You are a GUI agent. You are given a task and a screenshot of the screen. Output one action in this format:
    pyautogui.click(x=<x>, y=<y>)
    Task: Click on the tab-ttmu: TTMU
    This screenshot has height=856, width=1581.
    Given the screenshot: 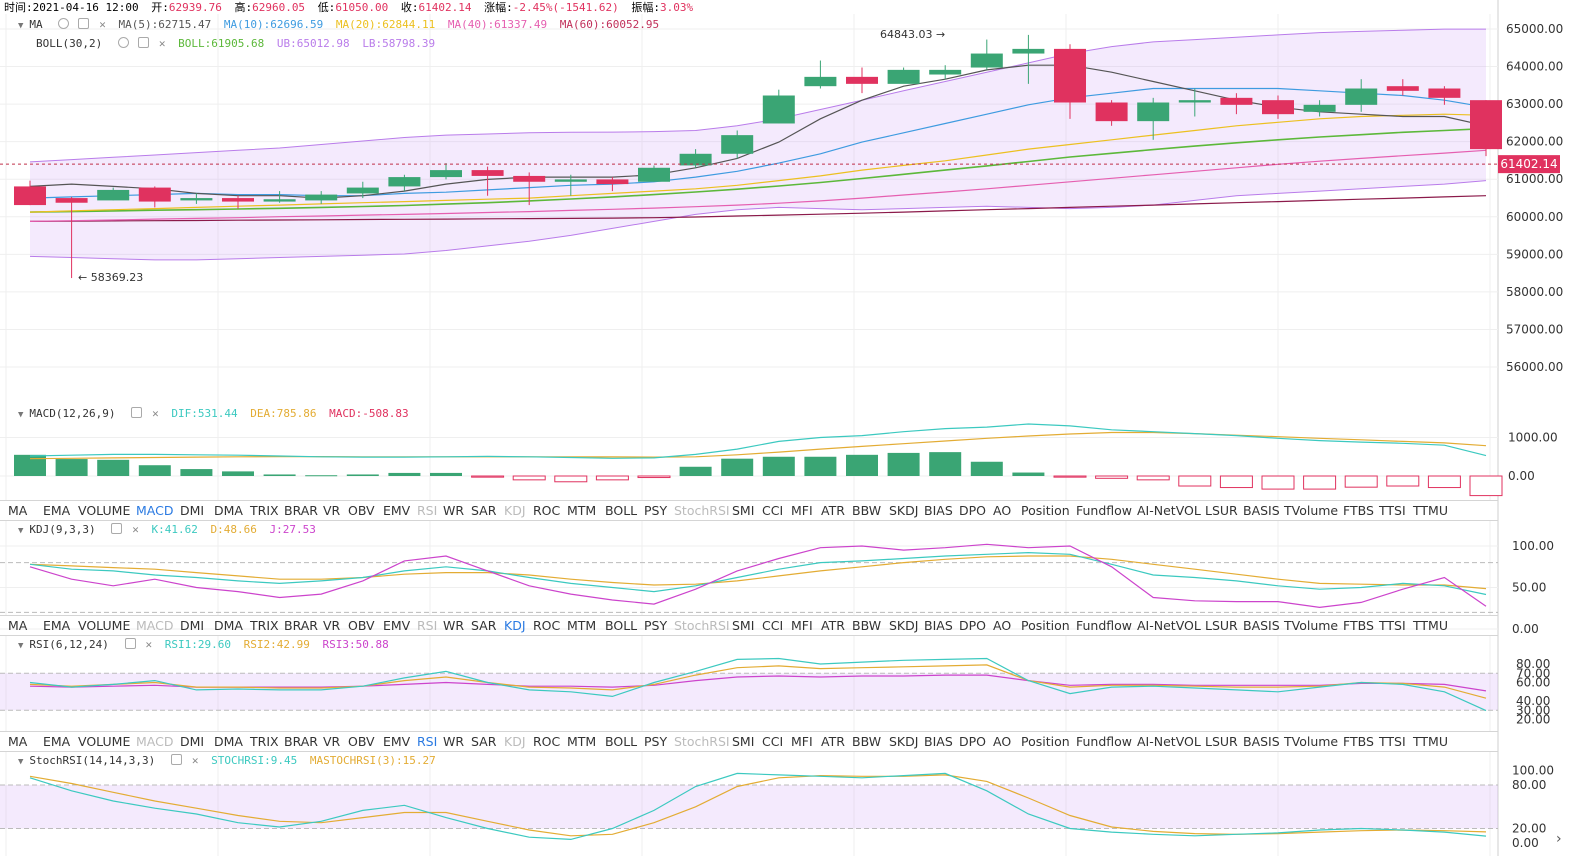 What is the action you would take?
    pyautogui.click(x=1430, y=741)
    